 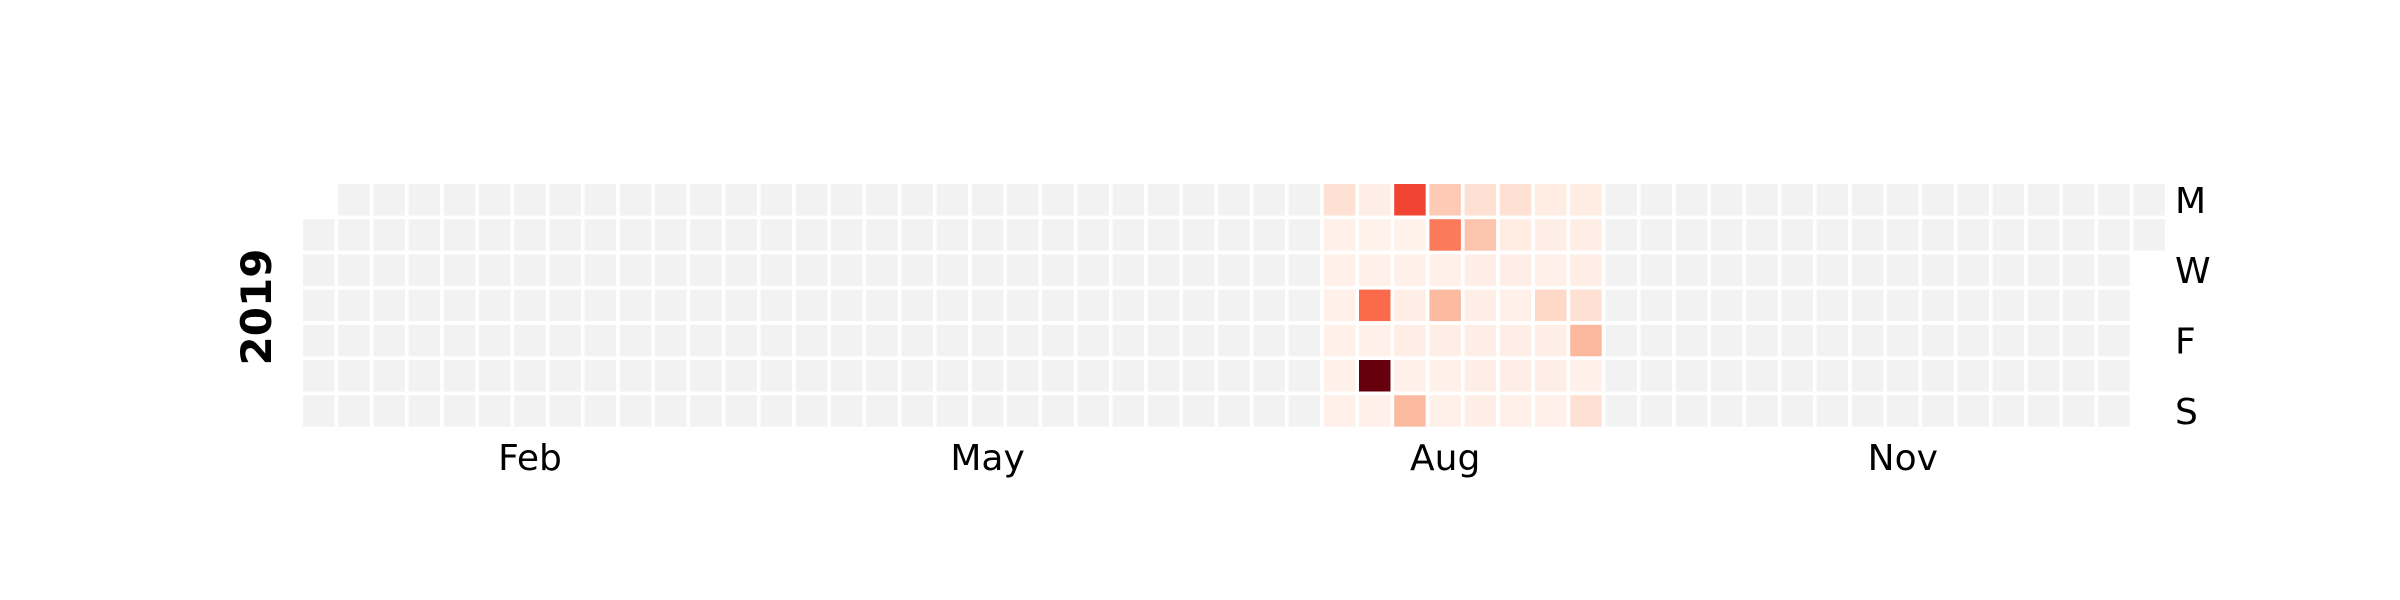 What do you see at coordinates (2190, 201) in the screenshot?
I see `day-label: M` at bounding box center [2190, 201].